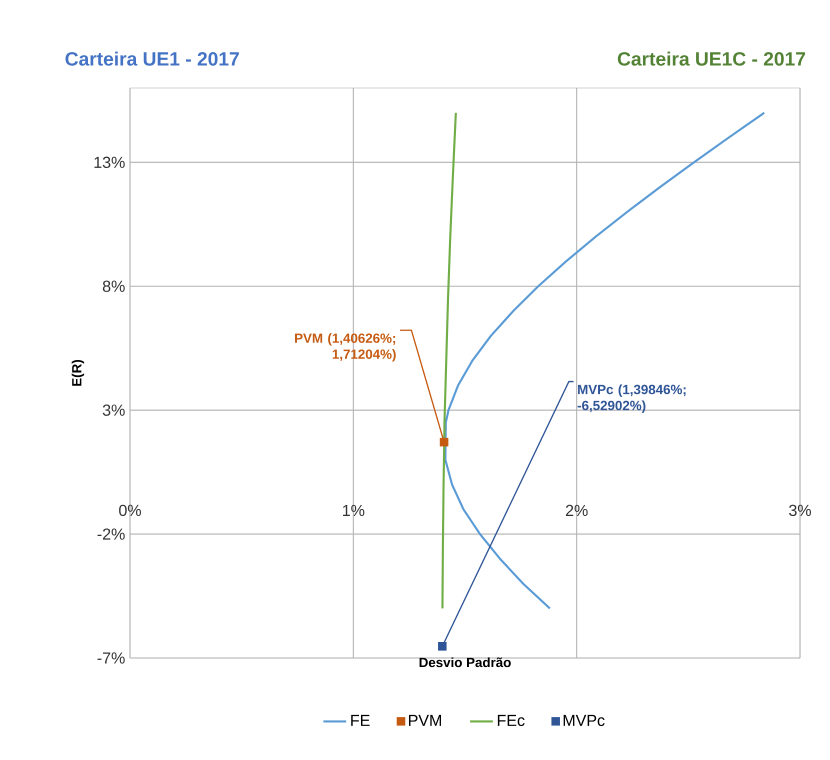 This screenshot has height=760, width=830. What do you see at coordinates (632, 398) in the screenshot?
I see `annotation: MVPc (1,39846%; -6,52902%)` at bounding box center [632, 398].